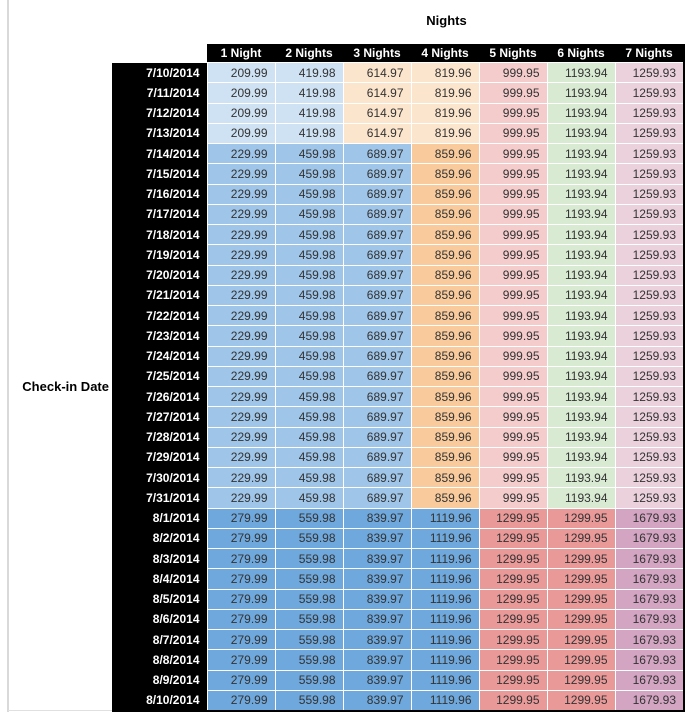 The width and height of the screenshot is (688, 717). I want to click on row-date-cell: 7/18/2014, so click(159, 234).